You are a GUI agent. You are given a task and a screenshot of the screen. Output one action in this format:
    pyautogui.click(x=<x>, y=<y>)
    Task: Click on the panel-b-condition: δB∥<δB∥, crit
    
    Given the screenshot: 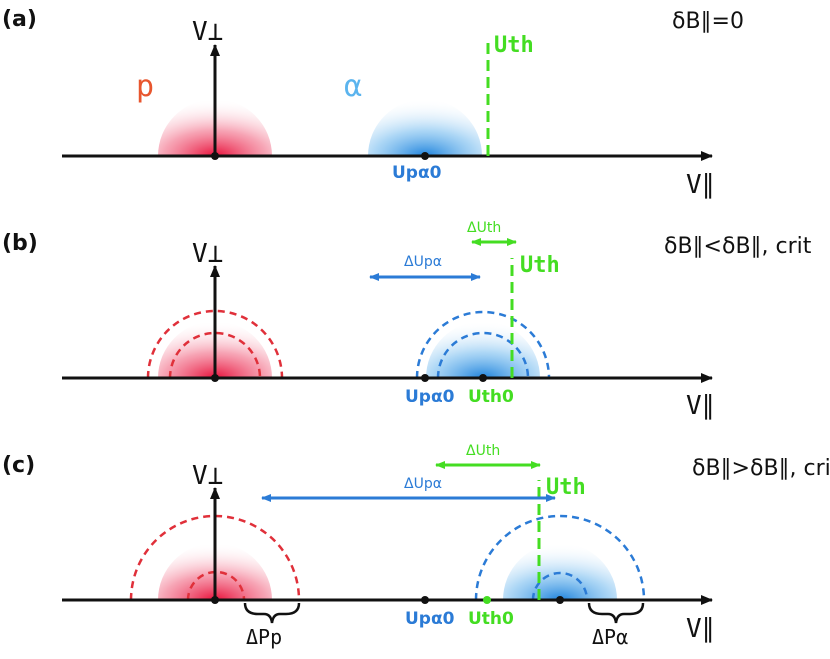 What is the action you would take?
    pyautogui.click(x=738, y=246)
    